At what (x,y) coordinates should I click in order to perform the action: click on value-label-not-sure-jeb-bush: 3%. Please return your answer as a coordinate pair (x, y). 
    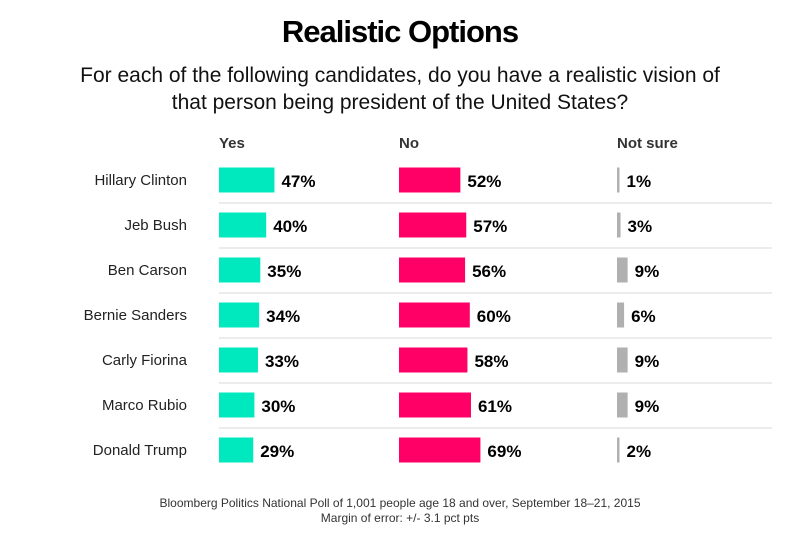
    Looking at the image, I should click on (640, 226).